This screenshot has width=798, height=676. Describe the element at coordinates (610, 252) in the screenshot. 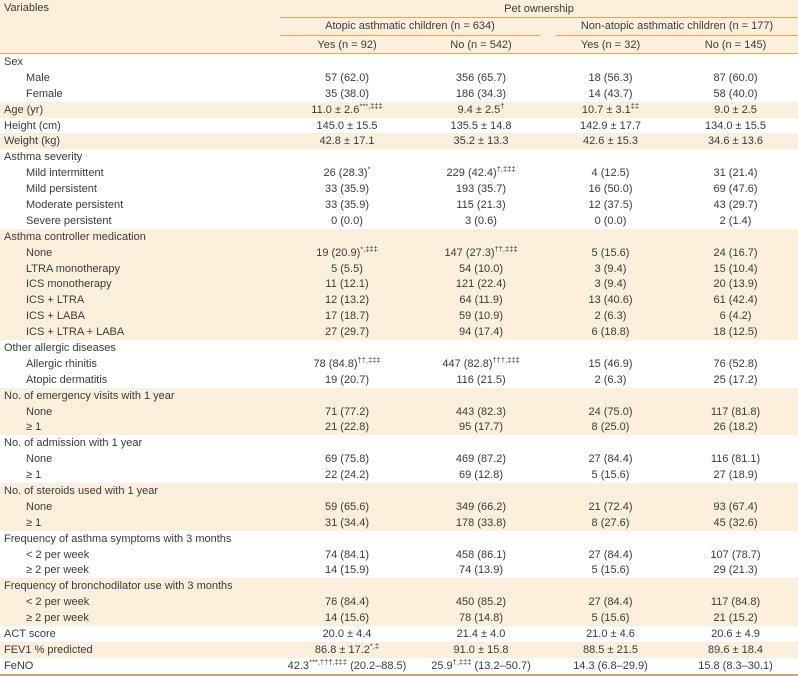

I see `cell: 5 (15.6)` at that location.